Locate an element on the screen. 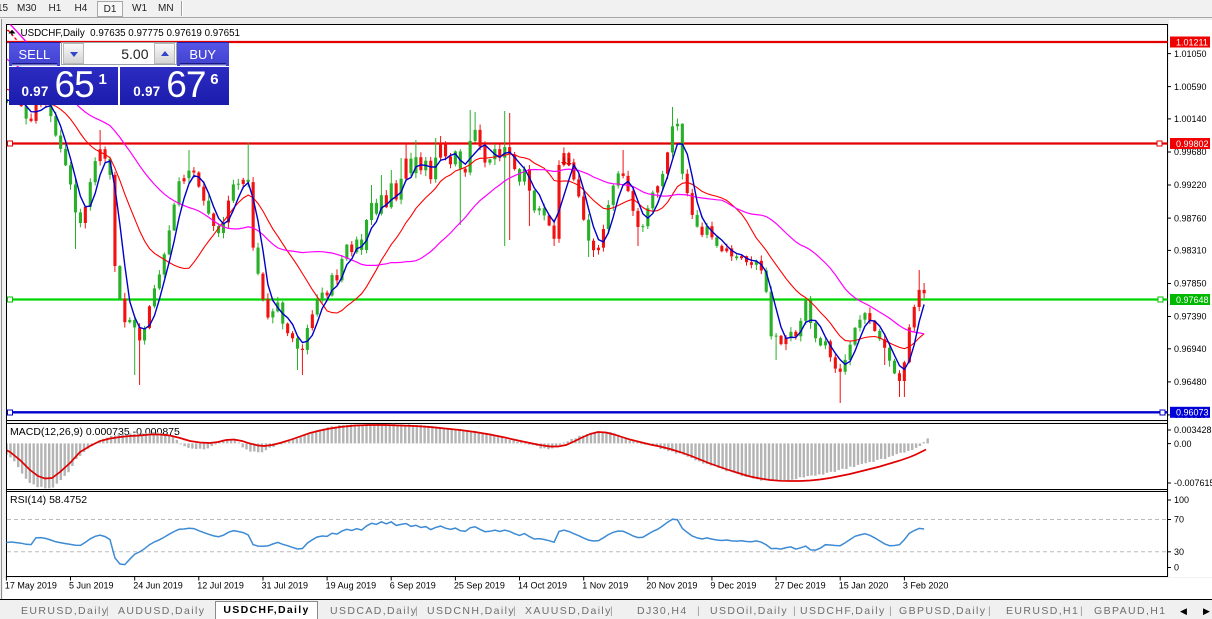 Image resolution: width=1212 pixels, height=619 pixels. svg-text: 0.003428 is located at coordinates (1193, 430).